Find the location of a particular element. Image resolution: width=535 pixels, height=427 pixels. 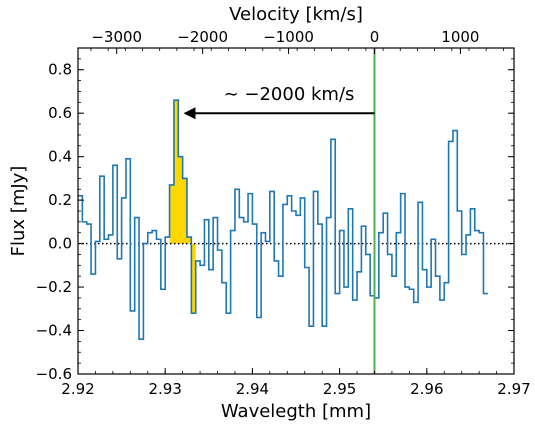

x-axis-label: Wavelegth [mm] is located at coordinates (296, 411).